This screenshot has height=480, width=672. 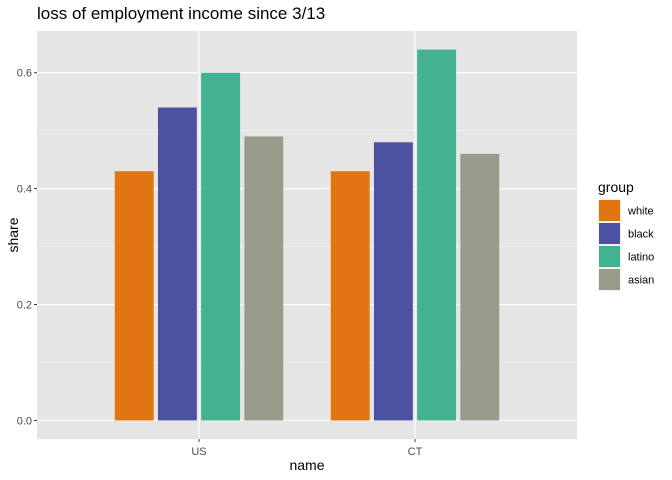 I want to click on x-tick-label: CT, so click(x=415, y=452).